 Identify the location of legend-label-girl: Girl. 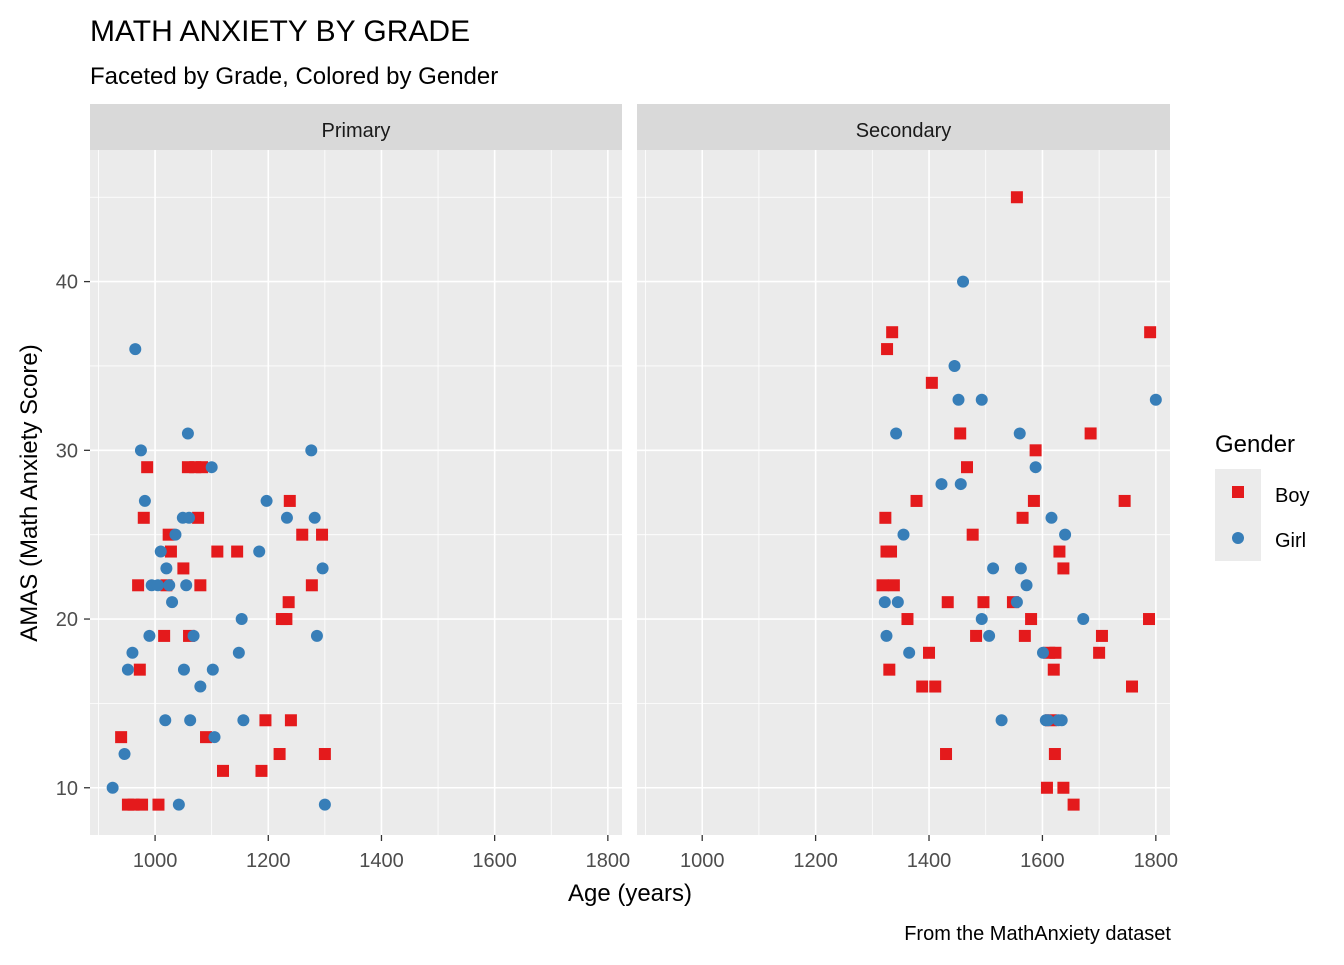
(1290, 541).